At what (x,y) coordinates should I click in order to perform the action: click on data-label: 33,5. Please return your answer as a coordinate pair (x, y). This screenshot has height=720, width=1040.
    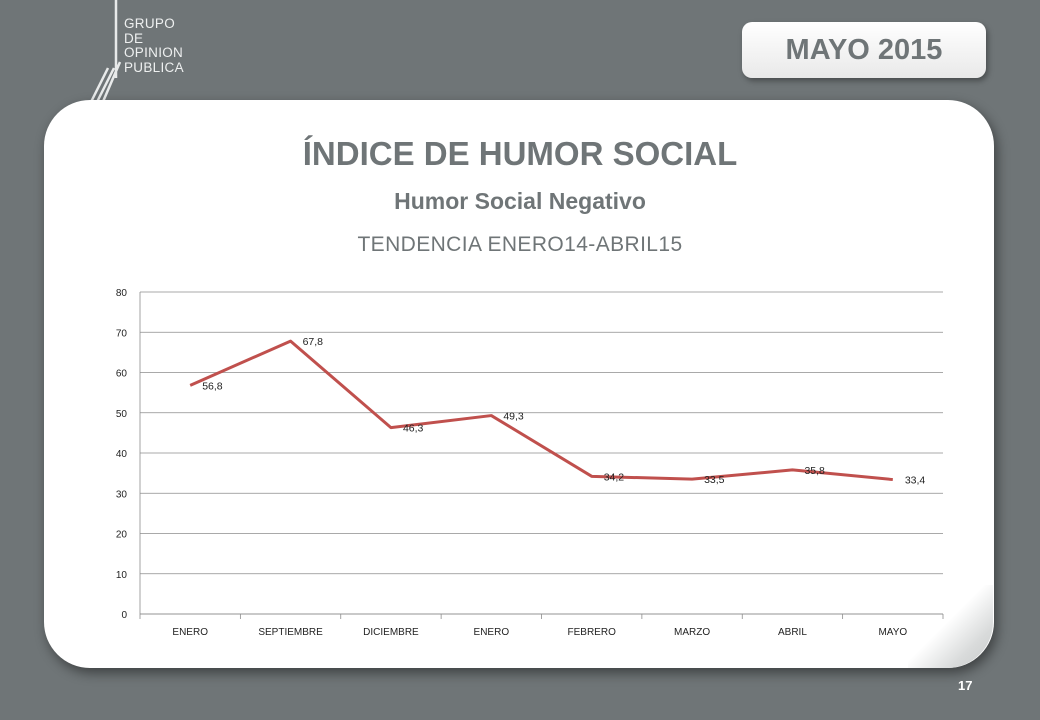
    Looking at the image, I should click on (714, 480).